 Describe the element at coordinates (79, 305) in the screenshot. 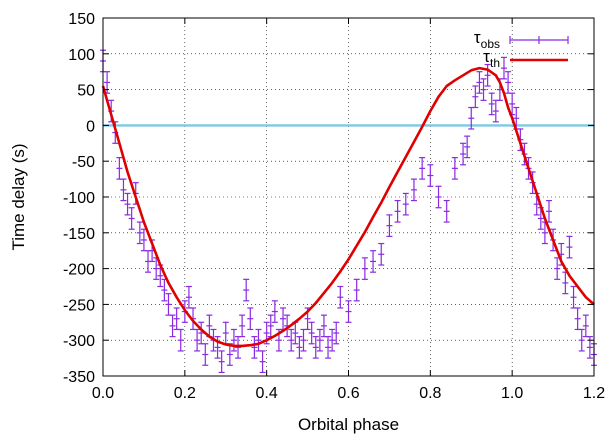

I see `y-tick-label: -250` at that location.